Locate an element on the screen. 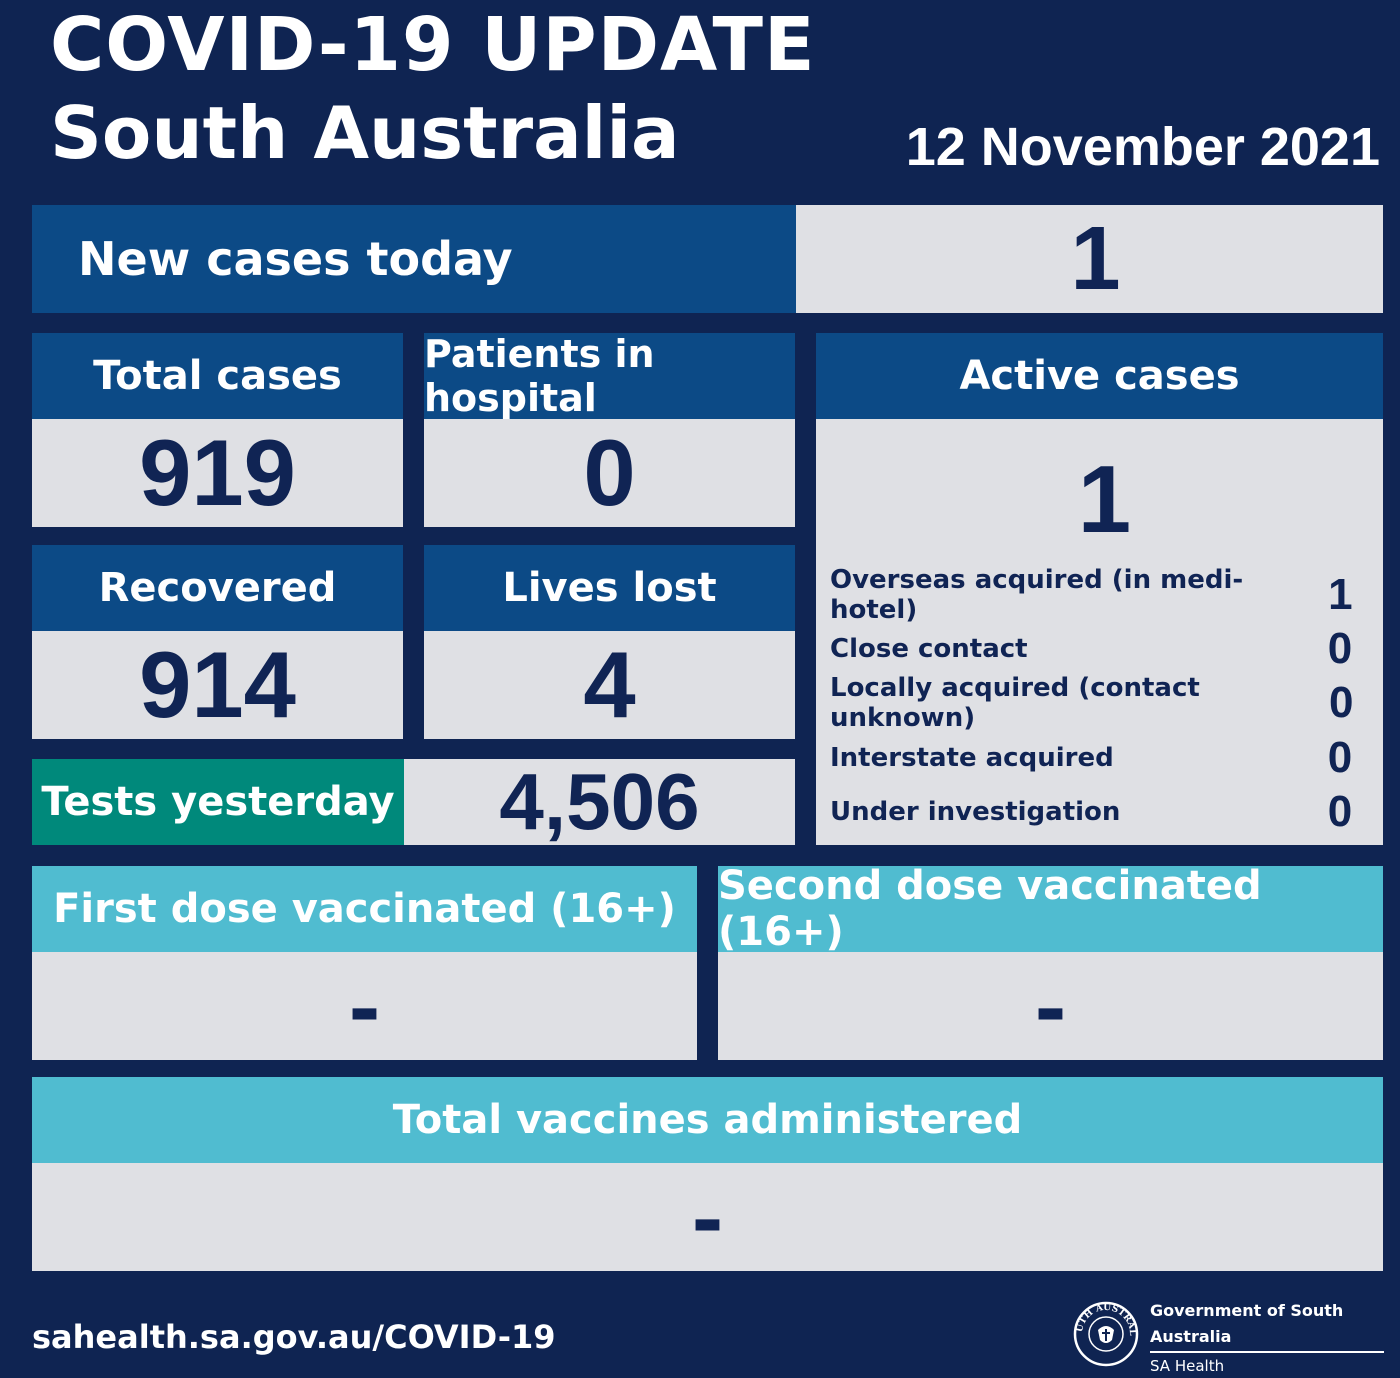  first-dose-header: First dose vaccinated (16+) is located at coordinates (364, 909).